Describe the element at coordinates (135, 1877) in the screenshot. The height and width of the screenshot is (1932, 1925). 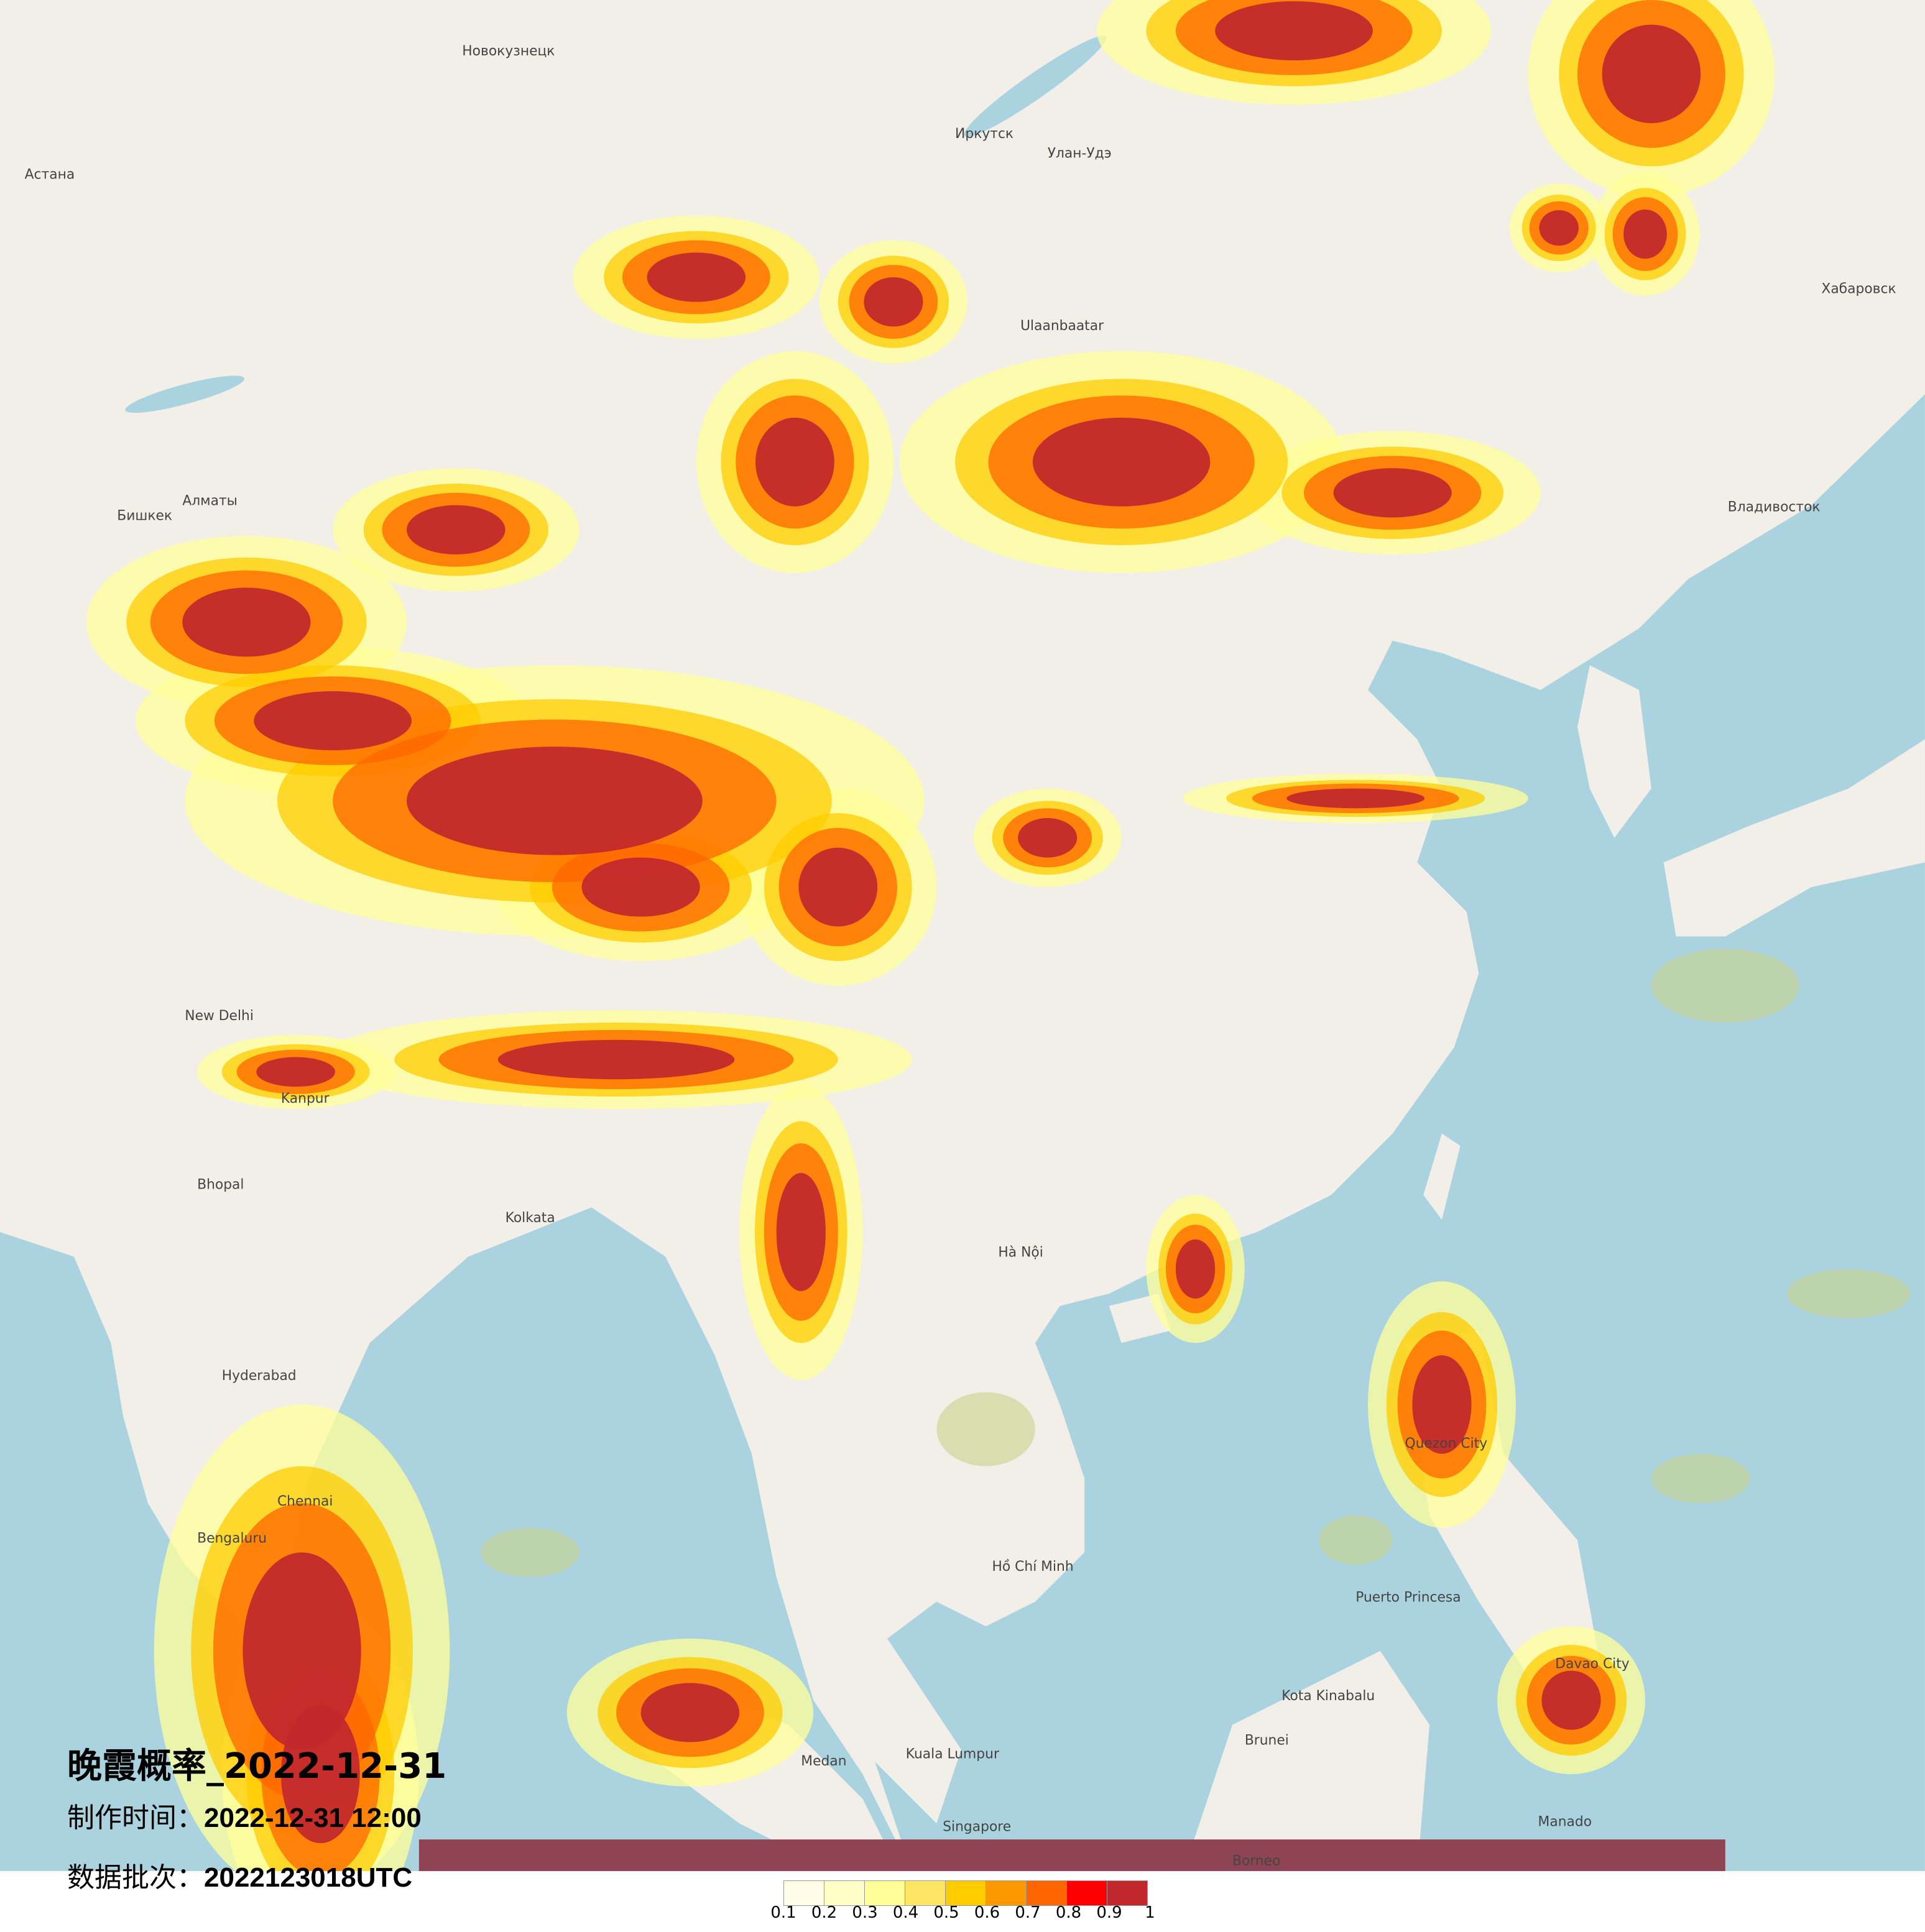
I see `data-batch-label: 数据批次：` at that location.